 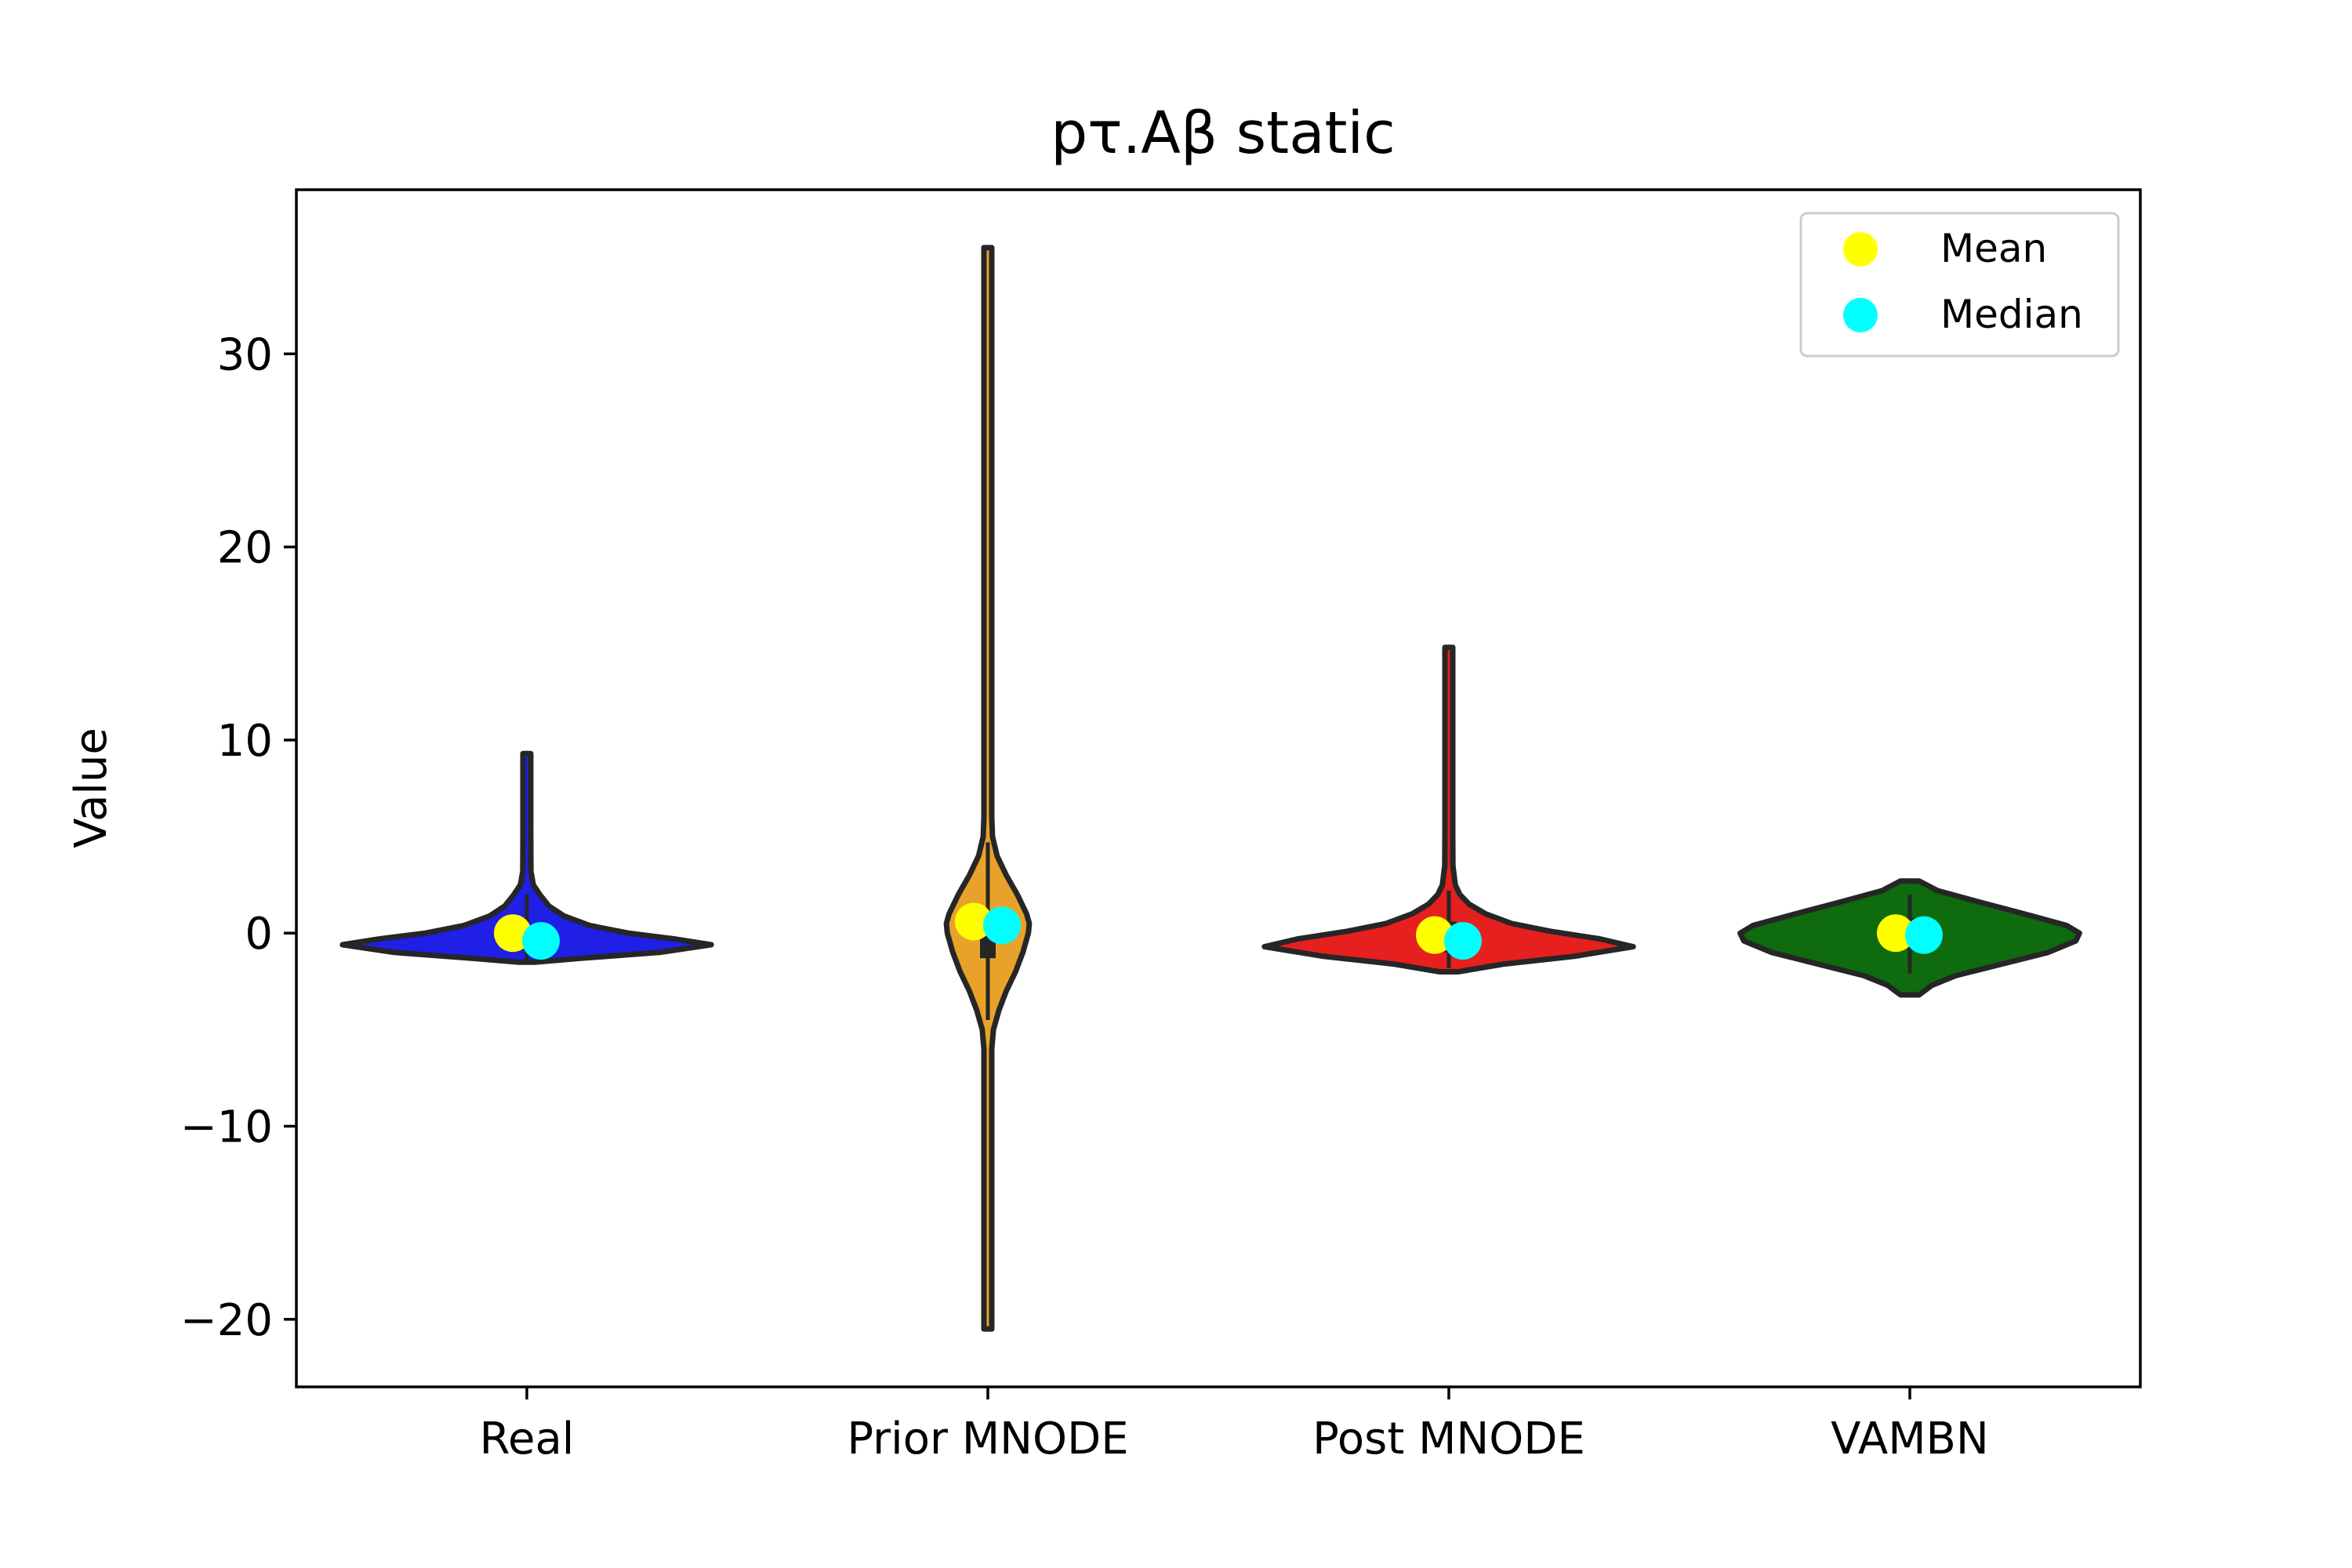 I want to click on y-tick-label: 20, so click(x=245, y=548).